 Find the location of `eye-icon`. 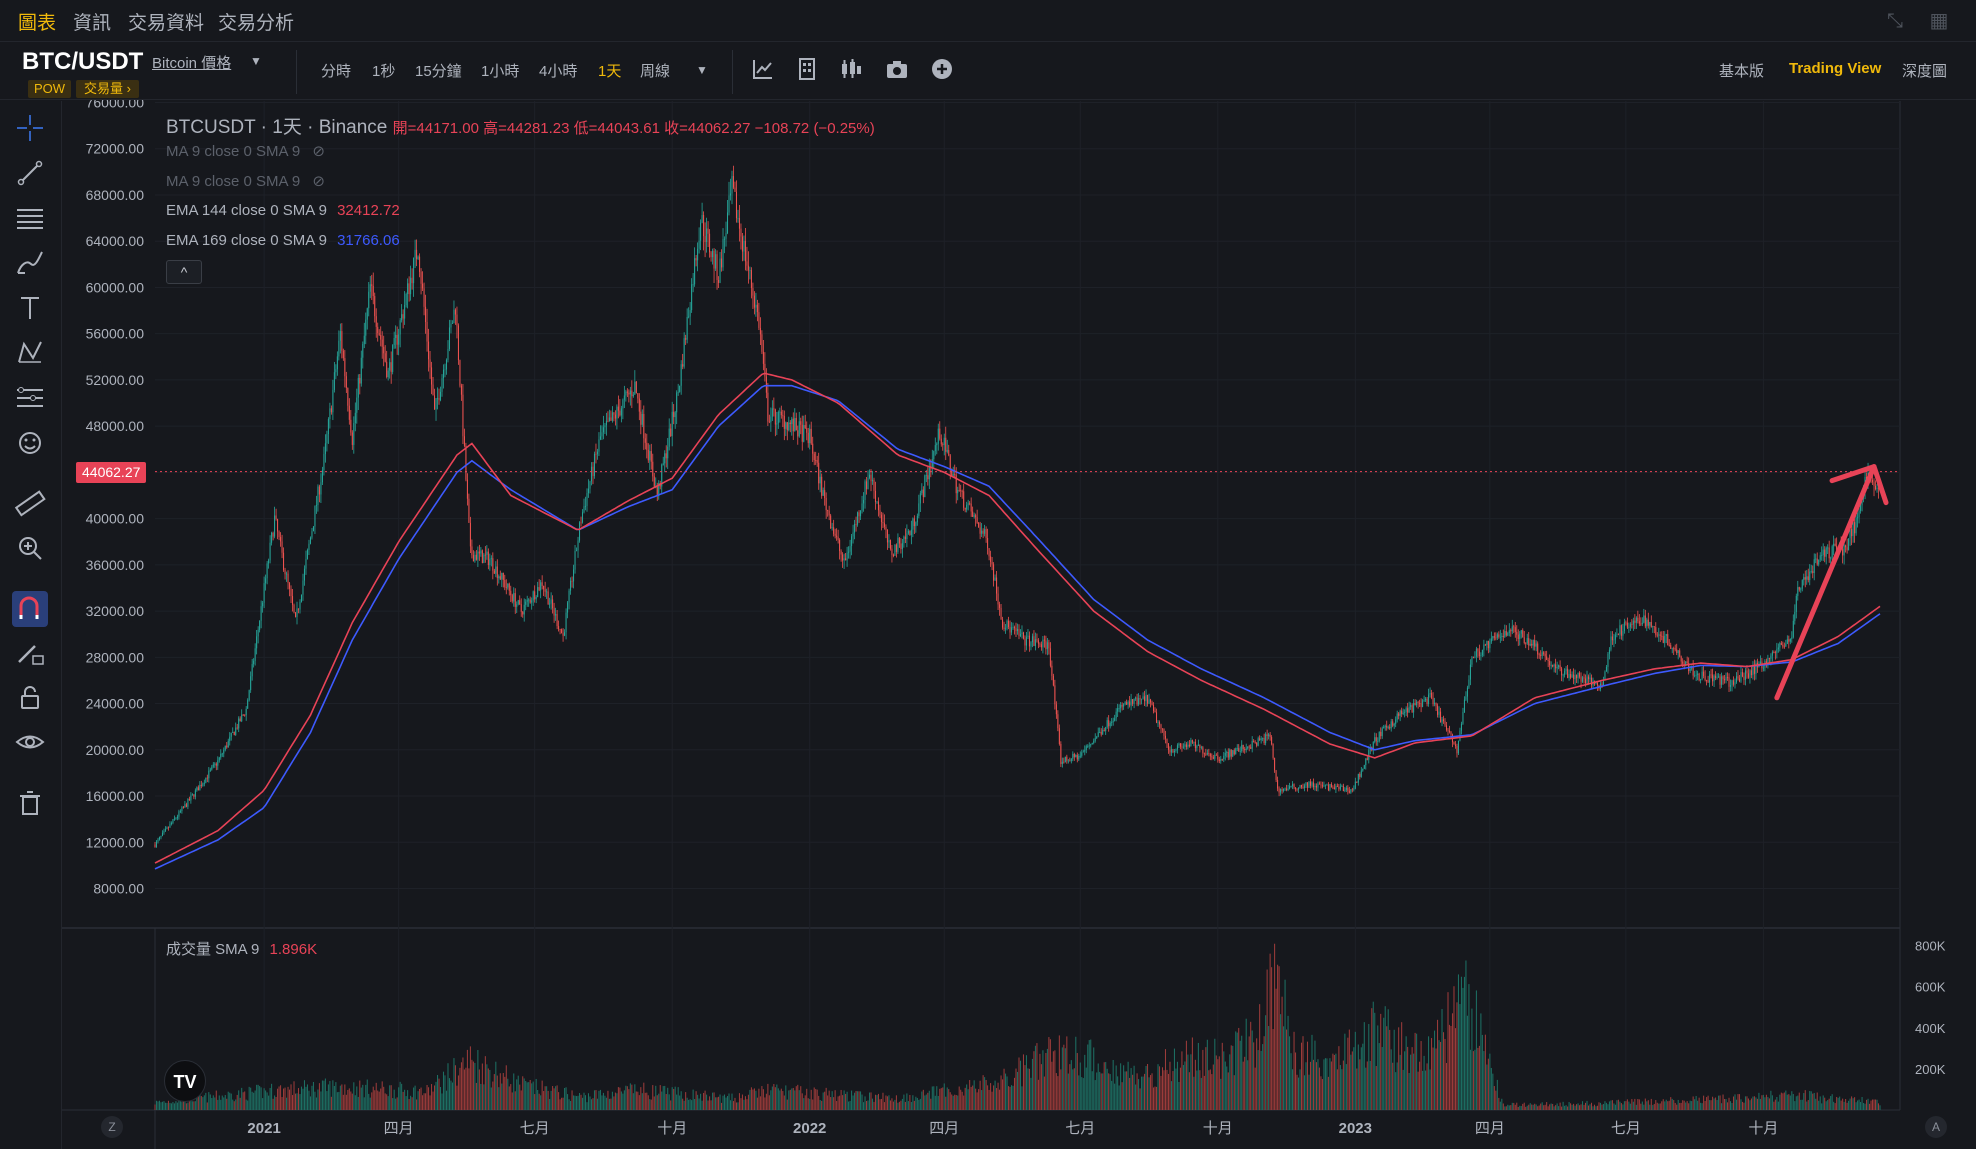

eye-icon is located at coordinates (30, 743).